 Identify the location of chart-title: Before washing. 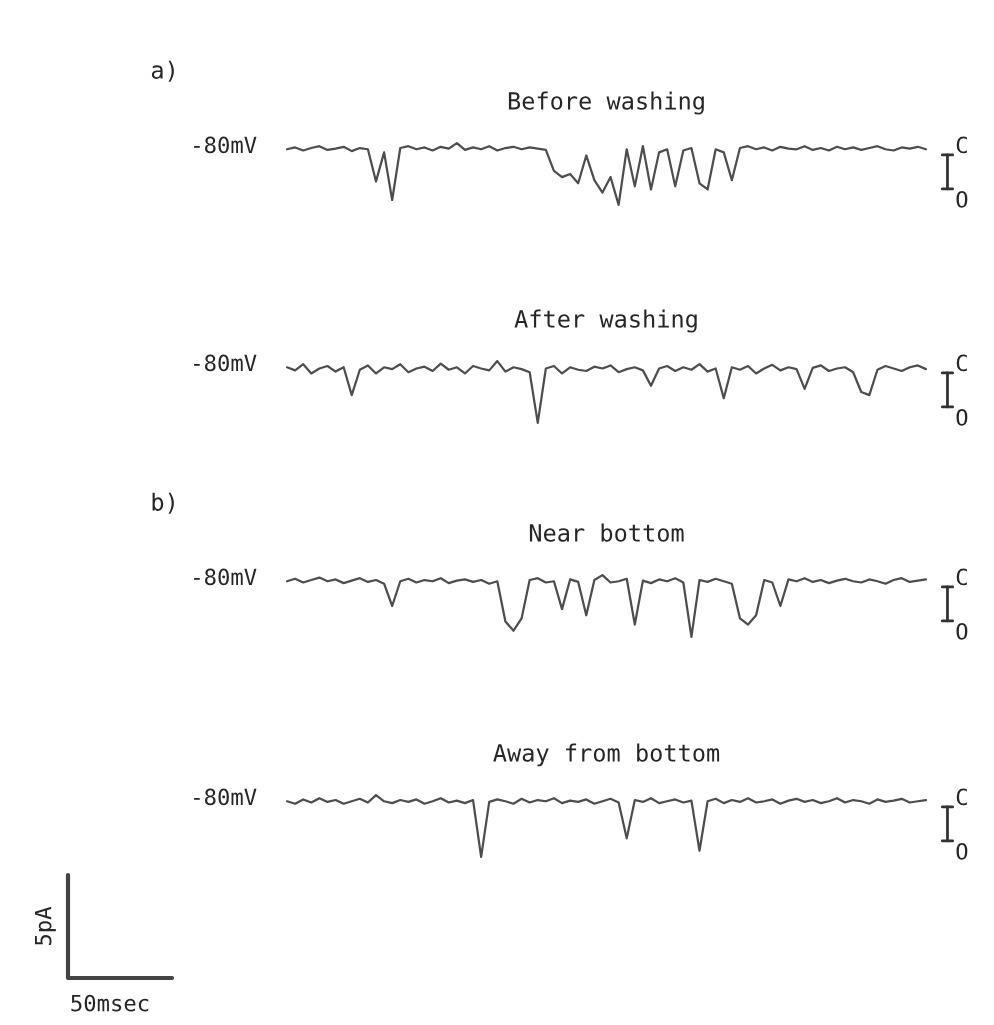
(606, 103).